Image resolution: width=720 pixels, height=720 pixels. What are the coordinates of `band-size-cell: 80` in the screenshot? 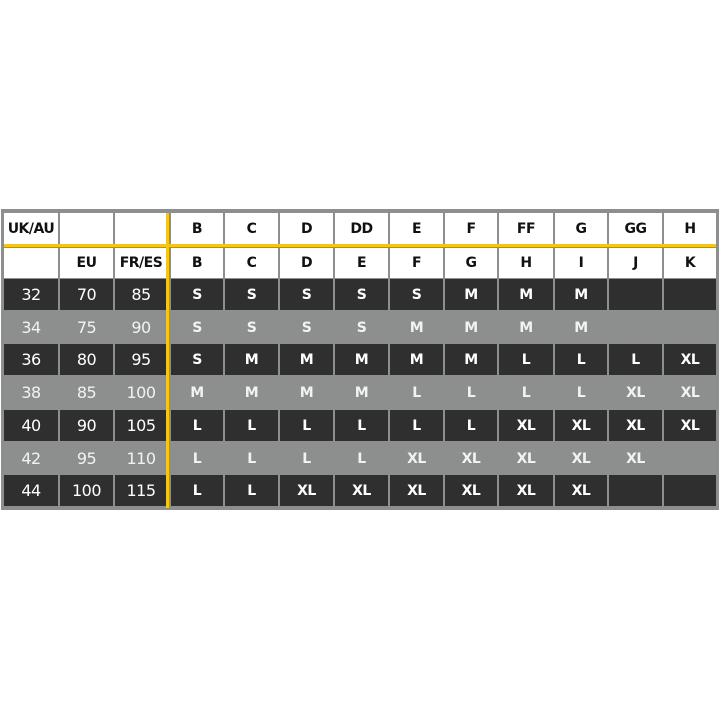 It's located at (86, 359).